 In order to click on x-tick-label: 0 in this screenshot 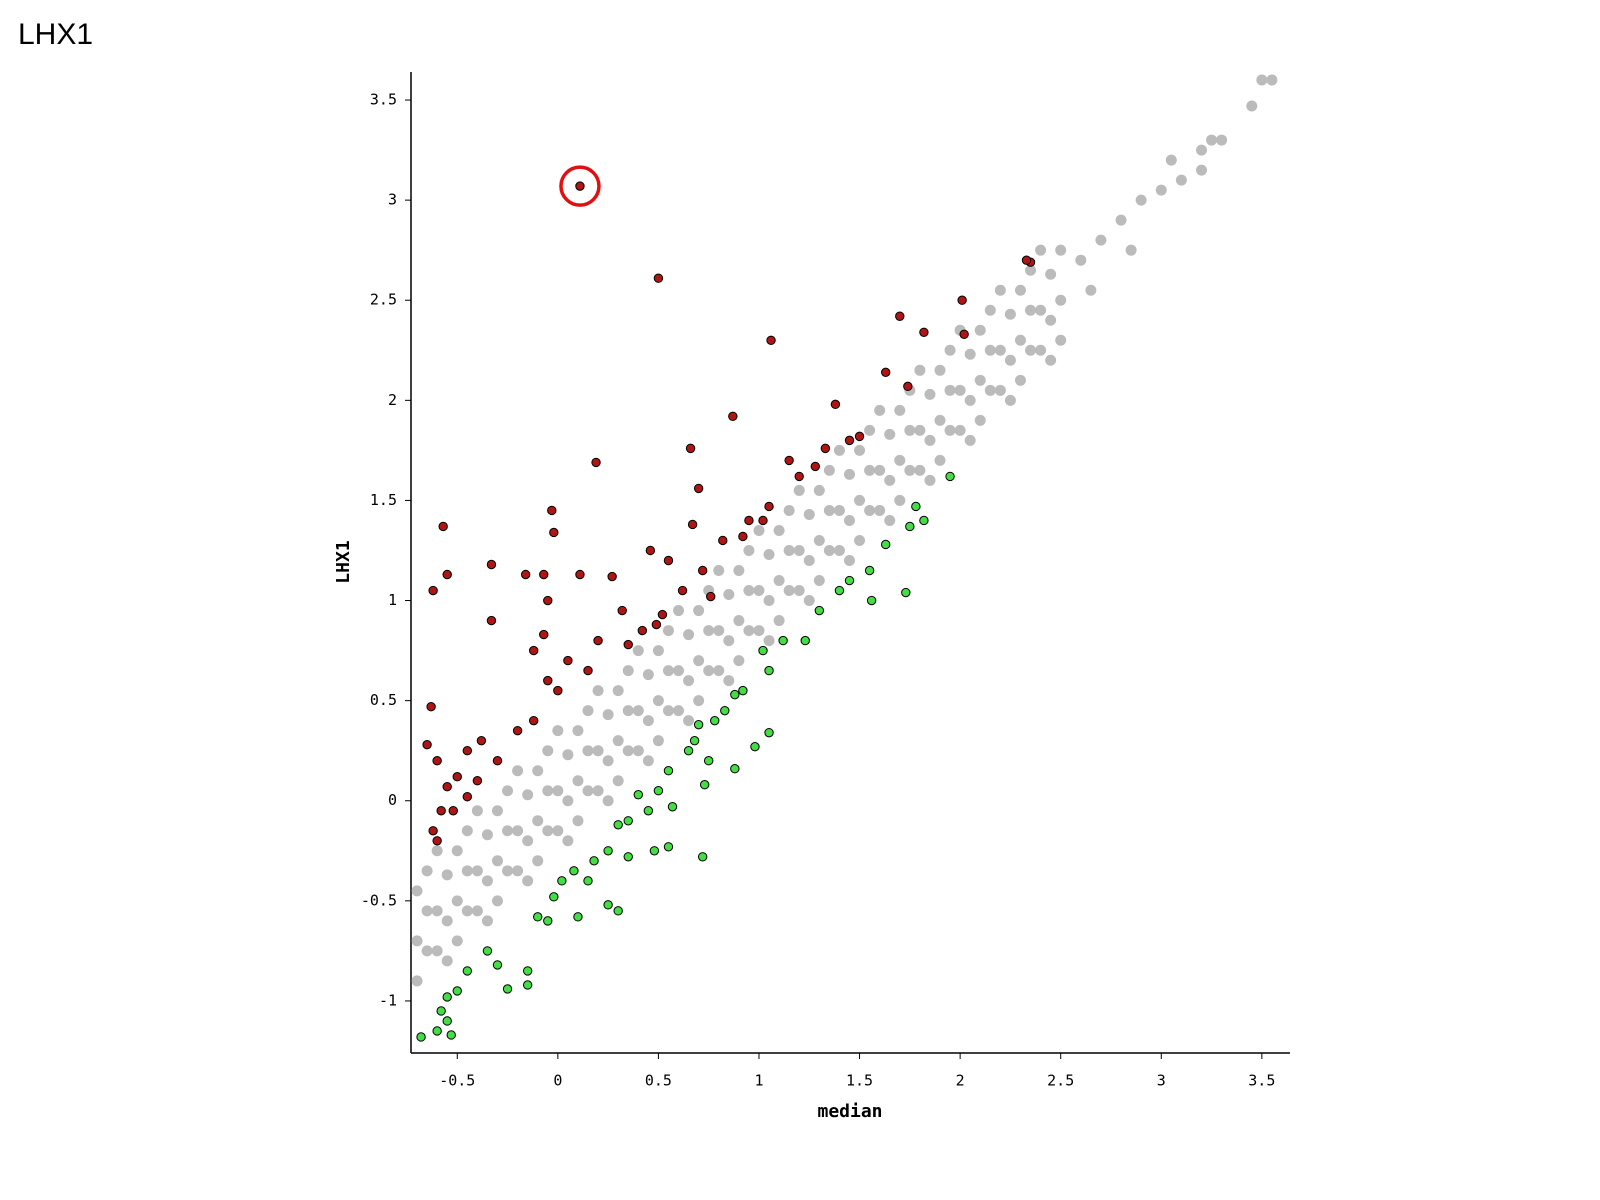, I will do `click(557, 1081)`.